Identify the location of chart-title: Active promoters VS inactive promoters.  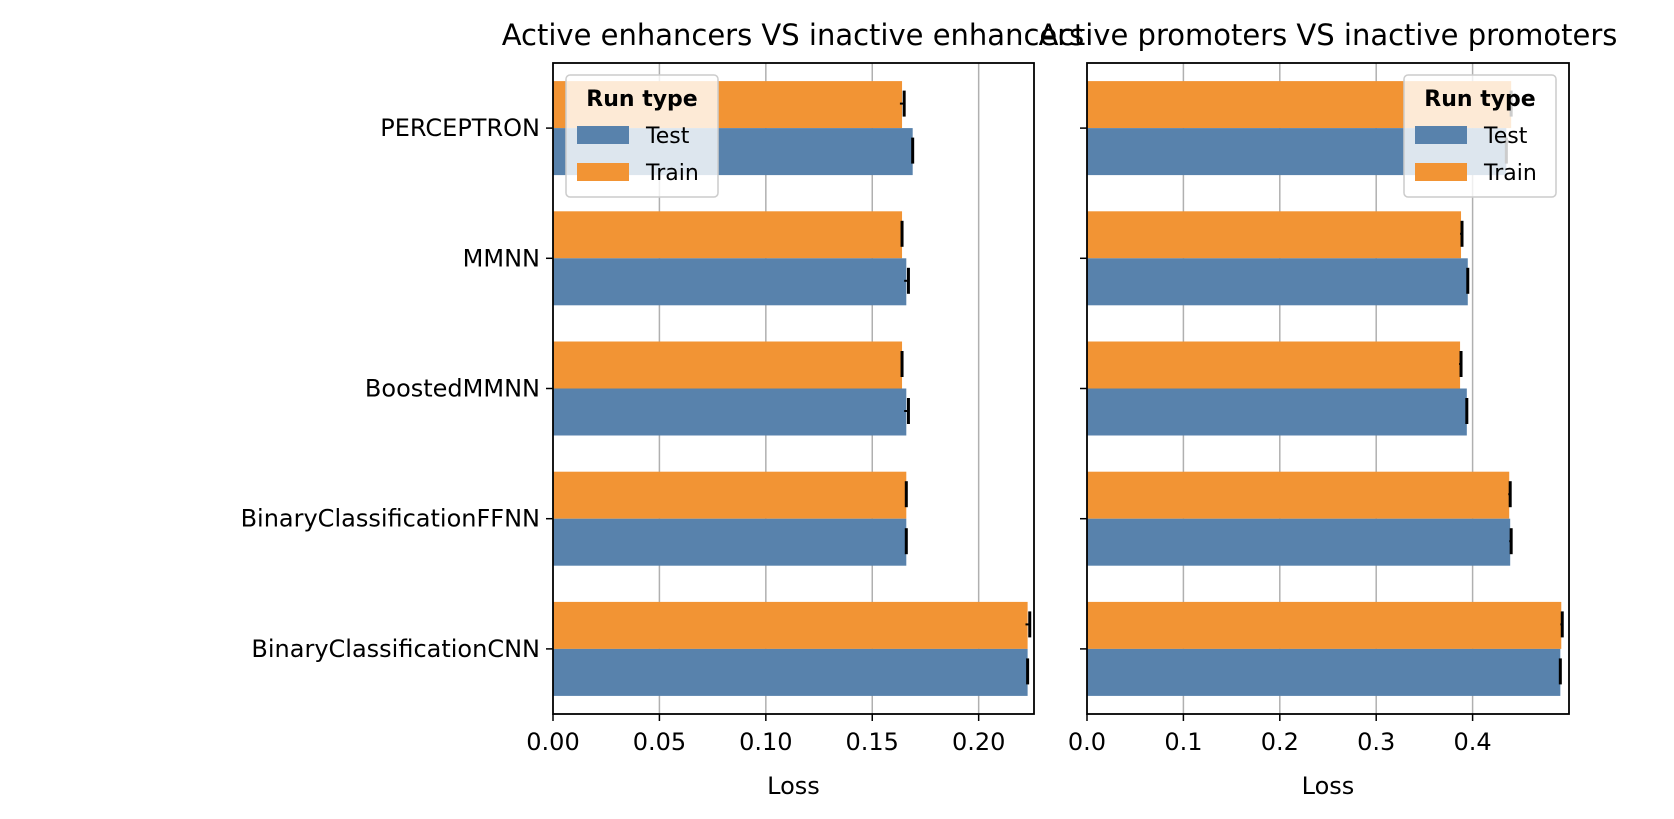
(1328, 35).